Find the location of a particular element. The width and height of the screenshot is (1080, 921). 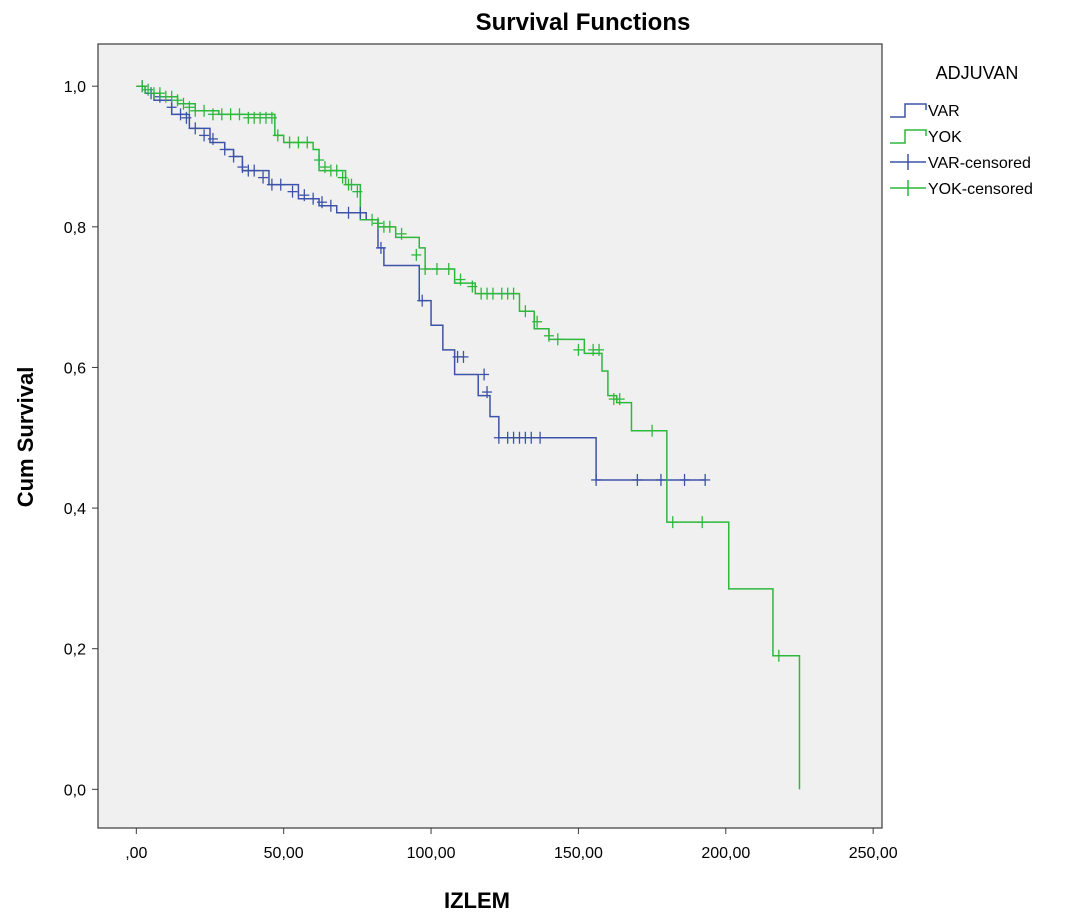

x-tick-label: 250,00 is located at coordinates (873, 853).